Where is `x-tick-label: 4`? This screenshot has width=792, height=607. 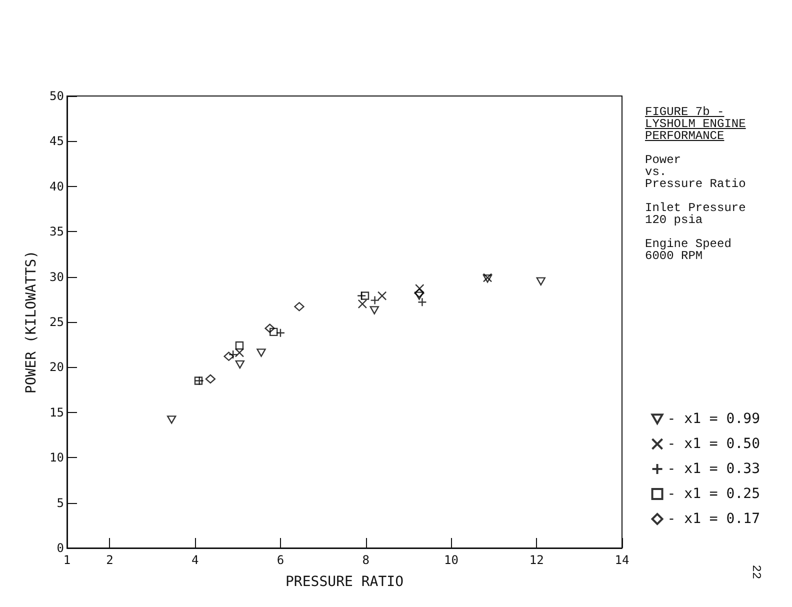
x-tick-label: 4 is located at coordinates (195, 560).